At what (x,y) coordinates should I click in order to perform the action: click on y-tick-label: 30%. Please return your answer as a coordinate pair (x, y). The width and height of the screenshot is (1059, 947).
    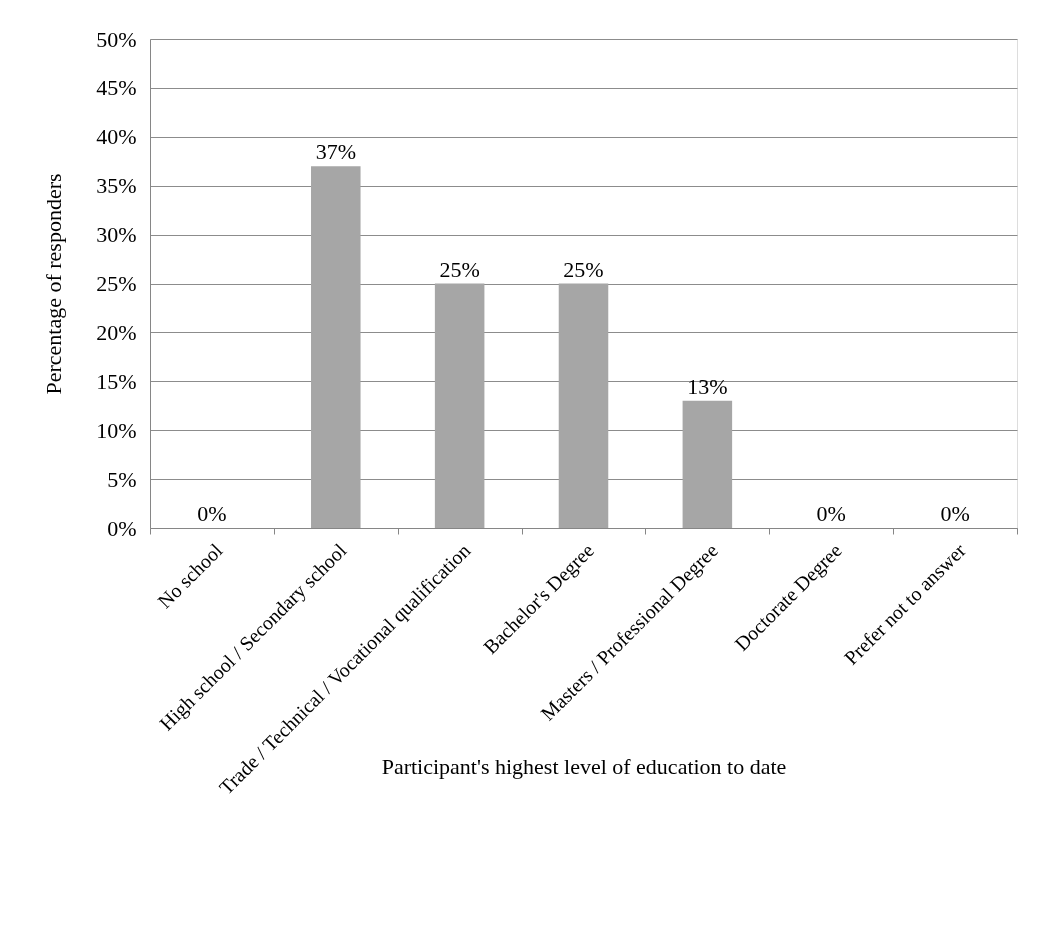
    Looking at the image, I should click on (116, 235).